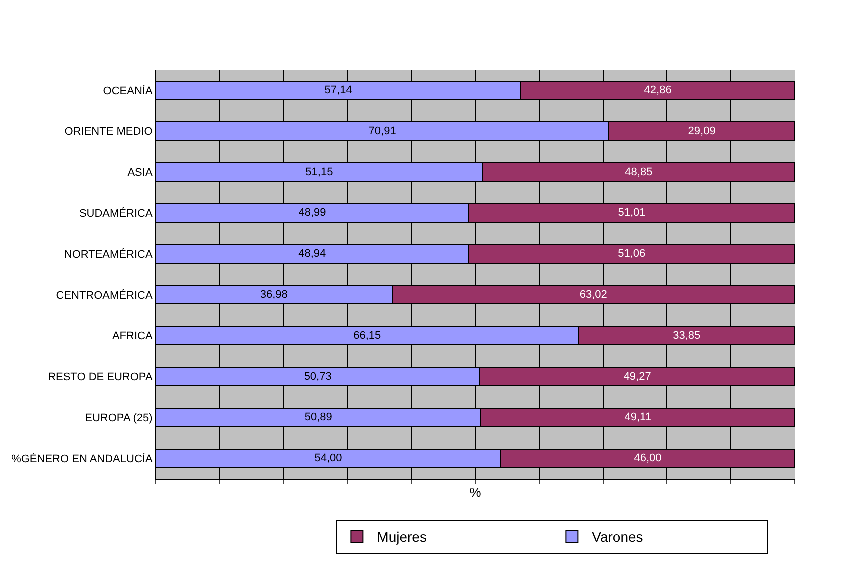 Image resolution: width=865 pixels, height=569 pixels. I want to click on data-label: 51,01, so click(632, 213).